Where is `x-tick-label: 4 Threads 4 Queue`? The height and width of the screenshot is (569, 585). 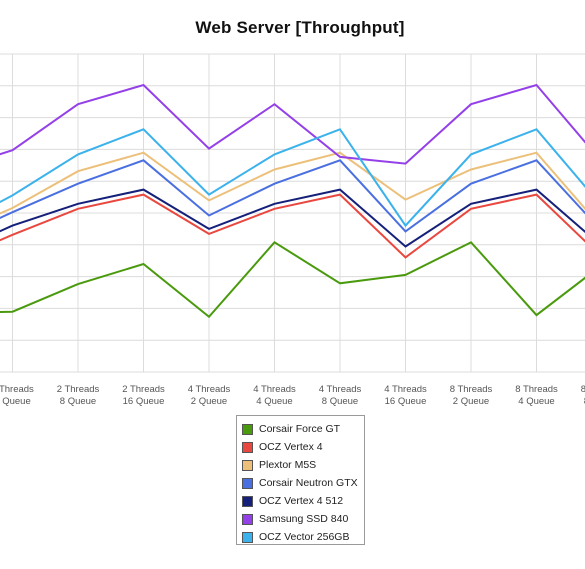
x-tick-label: 4 Threads 4 Queue is located at coordinates (274, 395).